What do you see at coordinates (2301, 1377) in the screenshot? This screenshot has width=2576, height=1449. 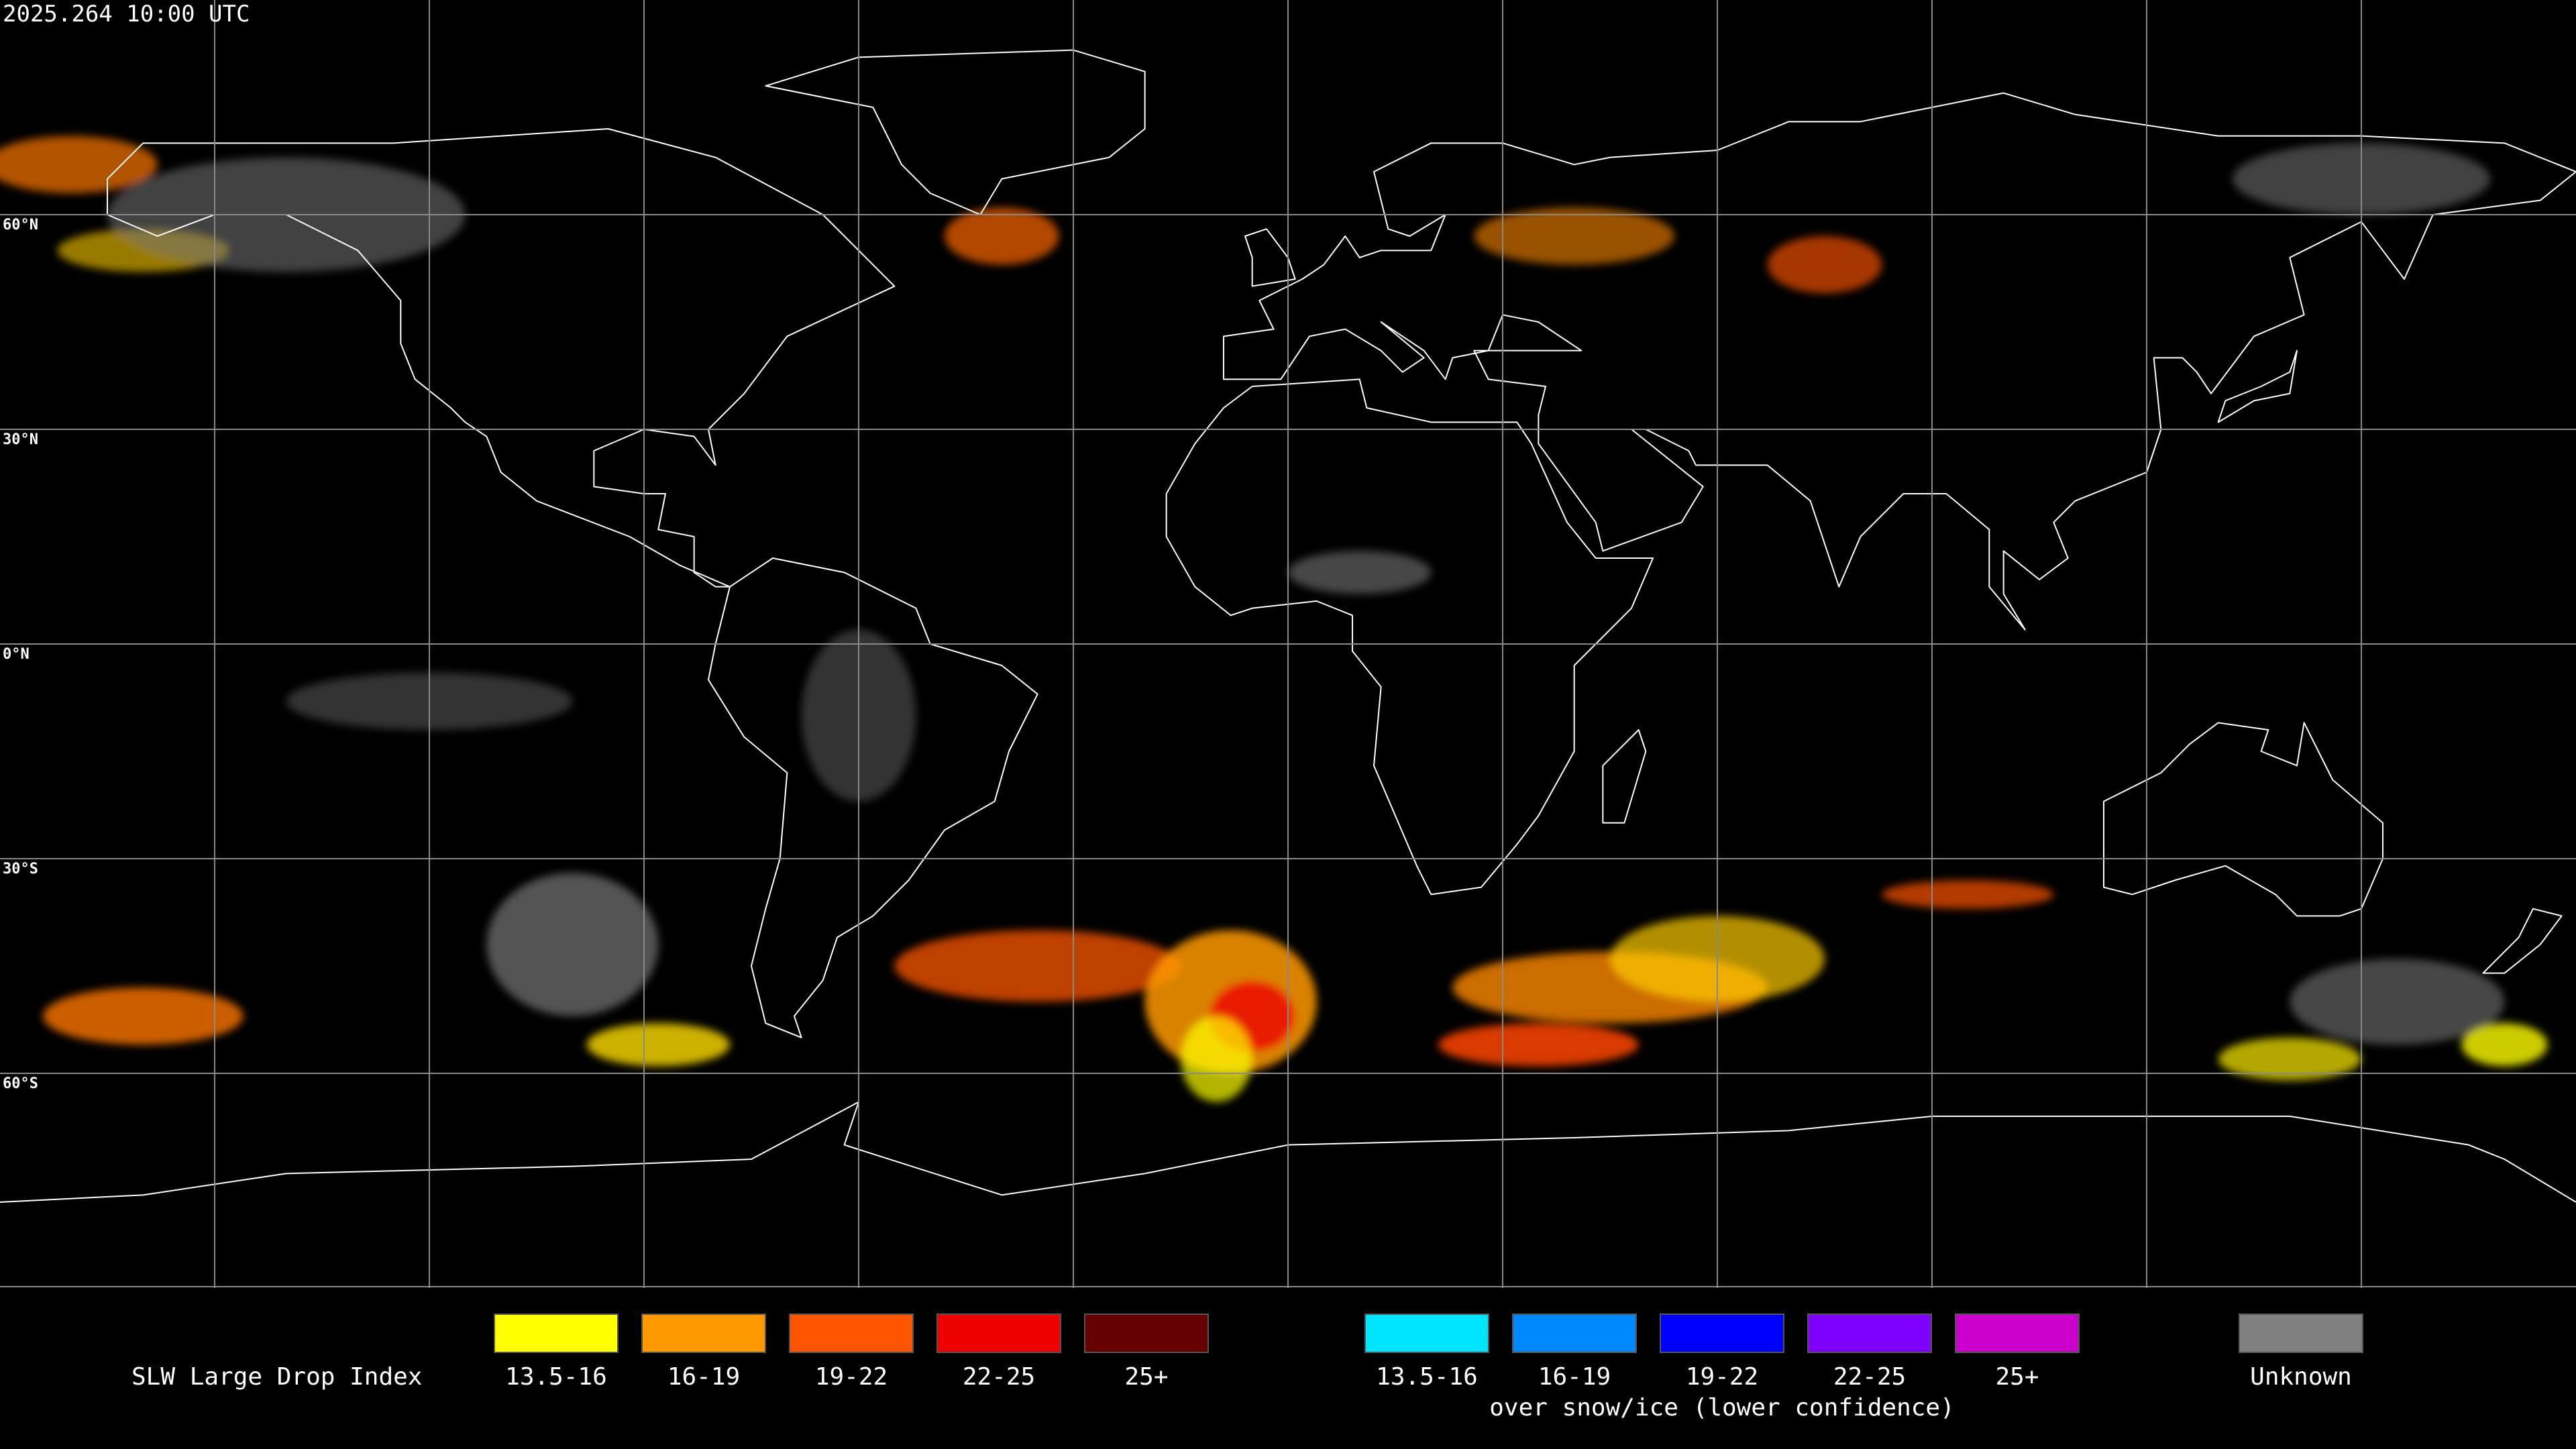 I see `legend-label: Unknown` at bounding box center [2301, 1377].